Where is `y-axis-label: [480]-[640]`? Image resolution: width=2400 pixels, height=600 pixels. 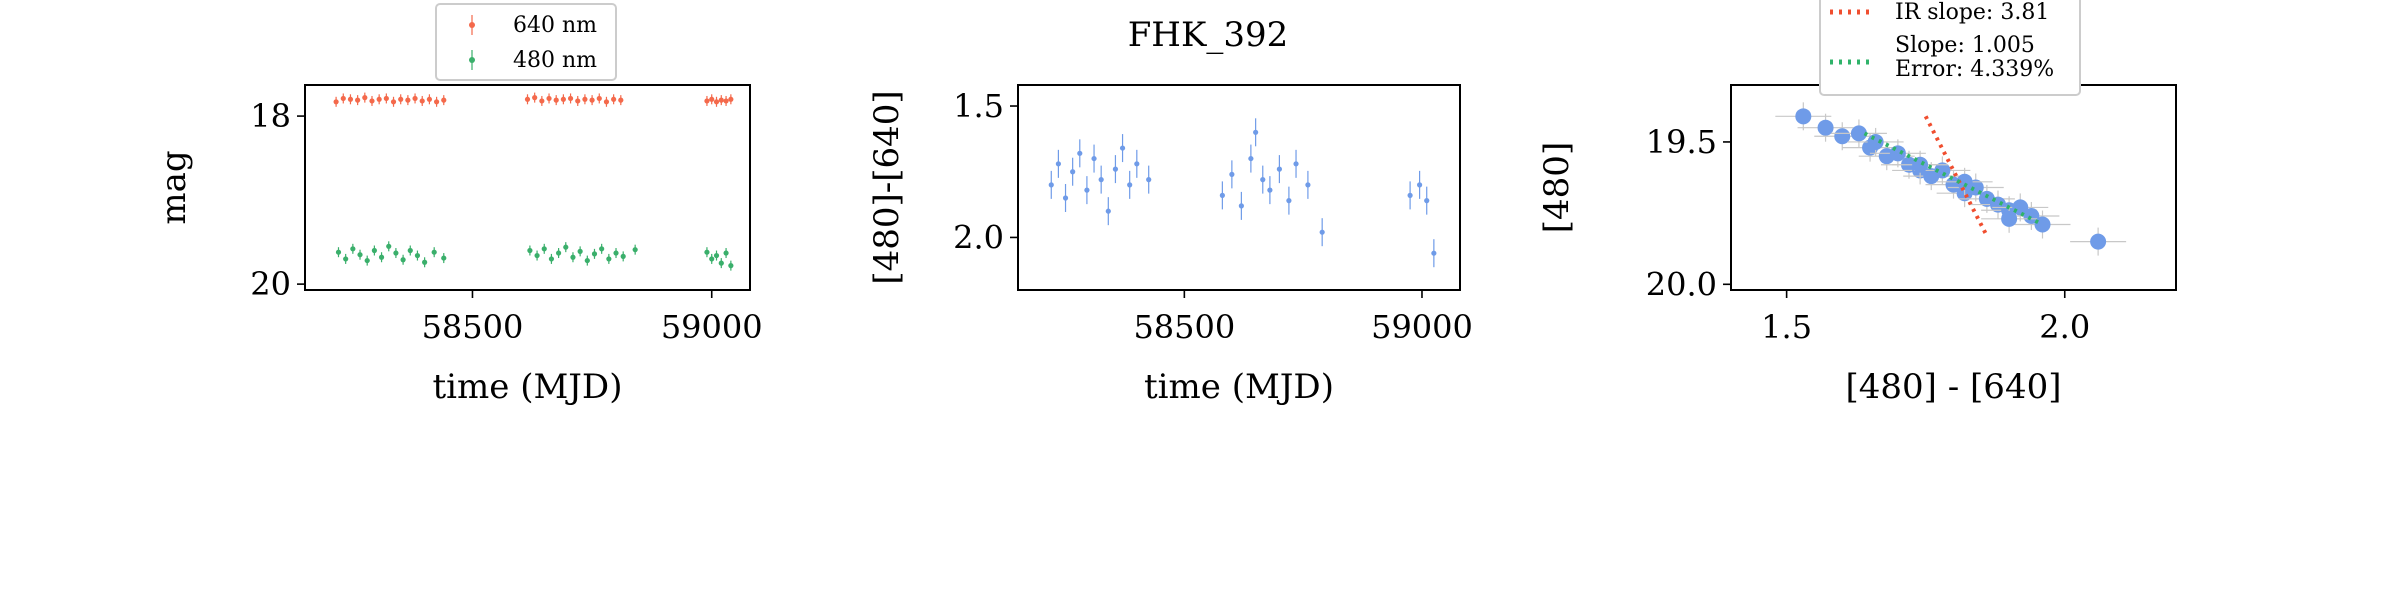 y-axis-label: [480]-[640] is located at coordinates (887, 187).